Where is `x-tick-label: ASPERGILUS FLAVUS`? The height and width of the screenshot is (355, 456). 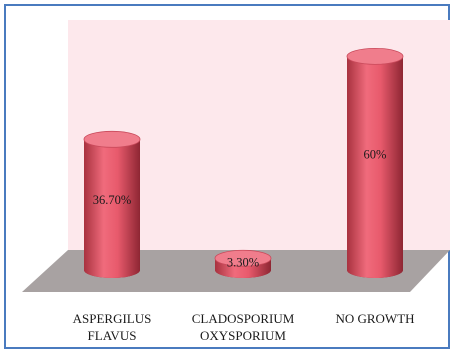
x-tick-label: ASPERGILUS FLAVUS is located at coordinates (112, 327).